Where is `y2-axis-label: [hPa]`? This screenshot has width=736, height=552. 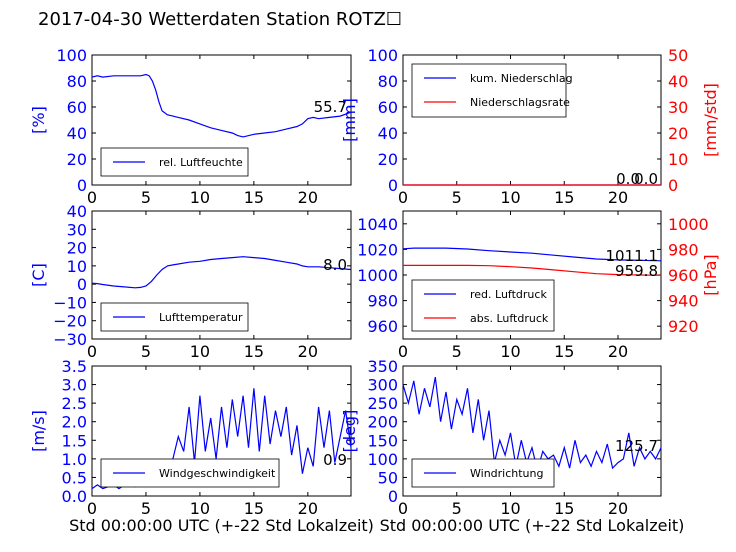
y2-axis-label: [hPa] is located at coordinates (710, 274).